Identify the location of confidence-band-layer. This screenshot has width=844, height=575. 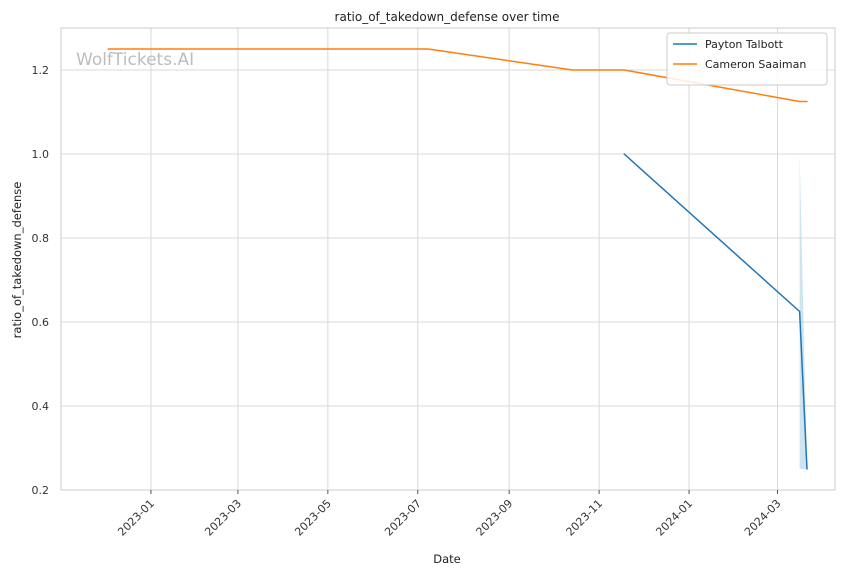
(803, 311).